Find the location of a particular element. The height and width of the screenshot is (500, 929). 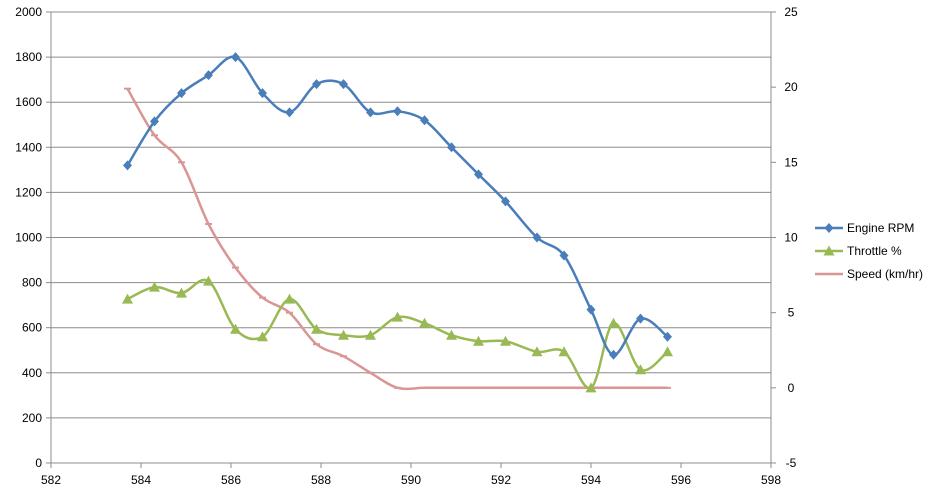

y-tick-label: 1800 is located at coordinates (28, 57).